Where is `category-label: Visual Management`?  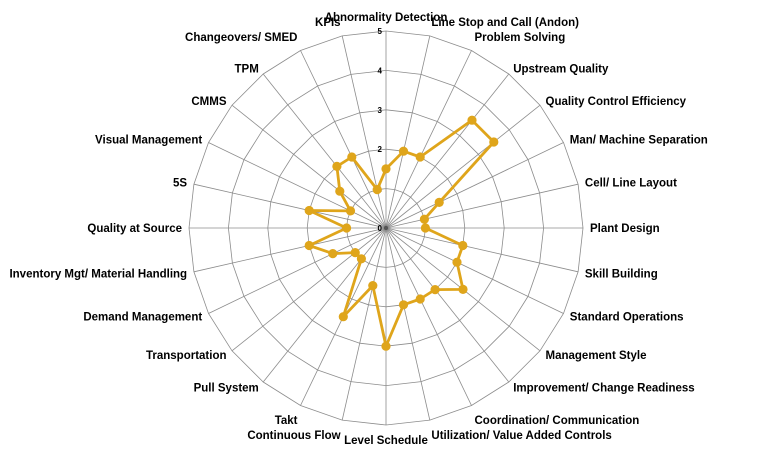 category-label: Visual Management is located at coordinates (148, 141).